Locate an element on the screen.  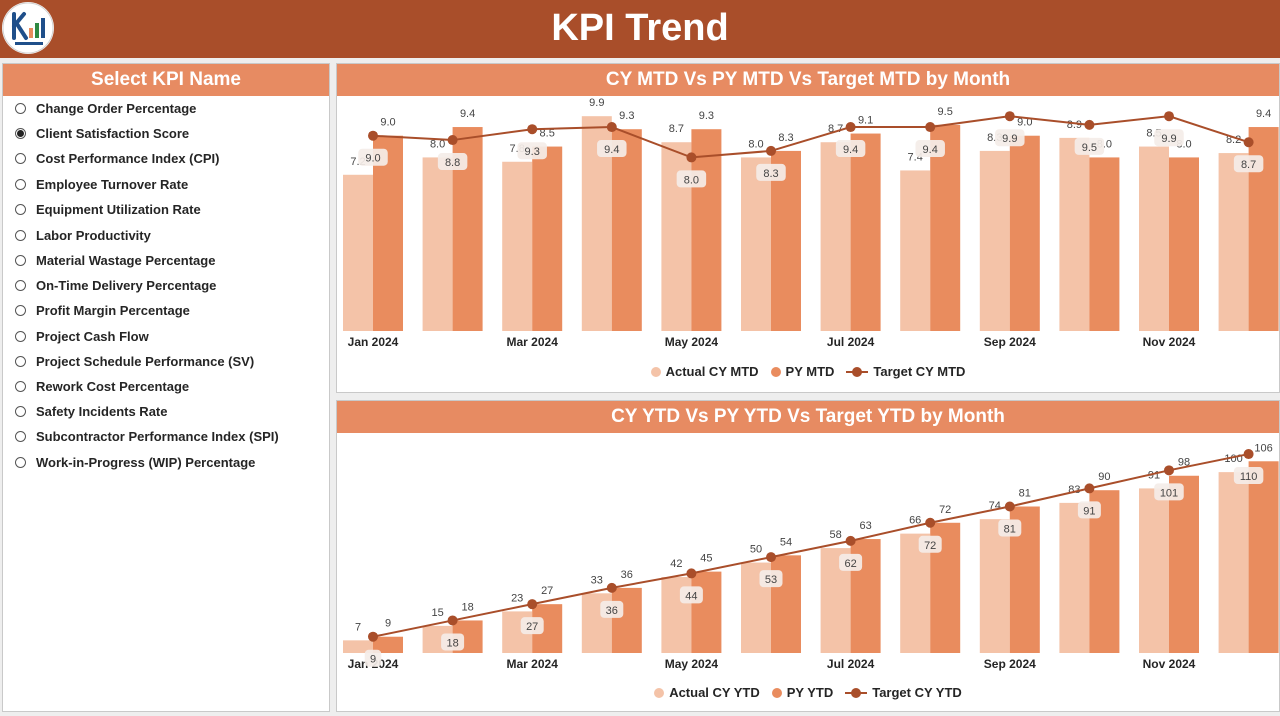
legend-label: PY YTD is located at coordinates (810, 692).